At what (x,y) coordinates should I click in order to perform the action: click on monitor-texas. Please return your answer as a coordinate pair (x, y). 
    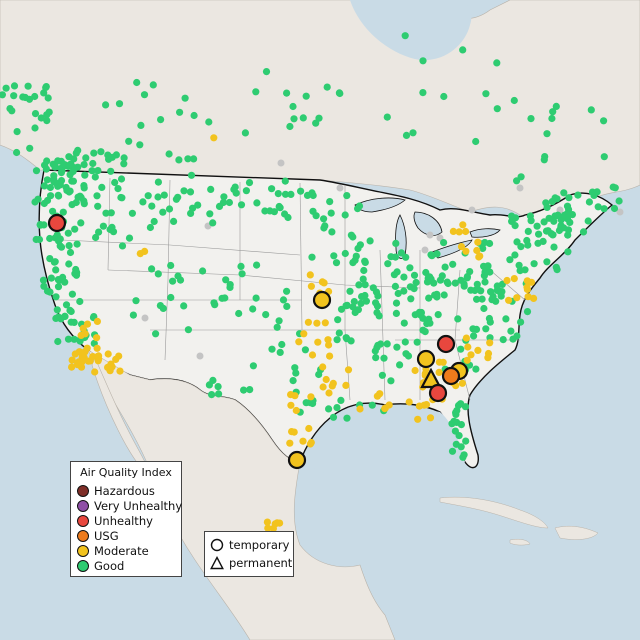
    Looking at the image, I should click on (297, 460).